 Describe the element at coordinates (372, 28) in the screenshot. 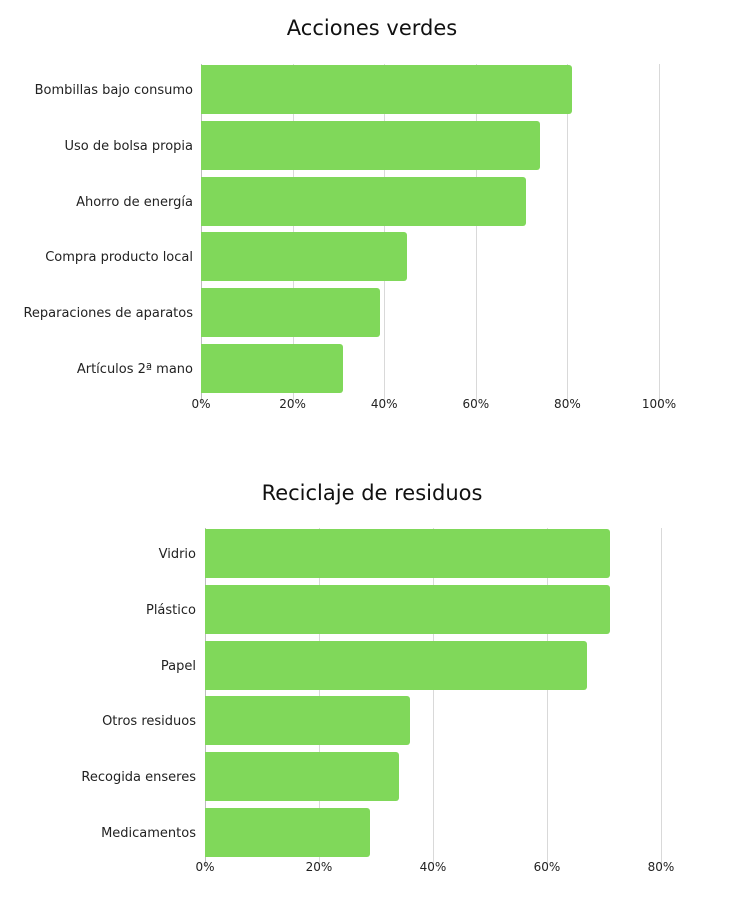

I see `chart-title: Acciones verdes` at that location.